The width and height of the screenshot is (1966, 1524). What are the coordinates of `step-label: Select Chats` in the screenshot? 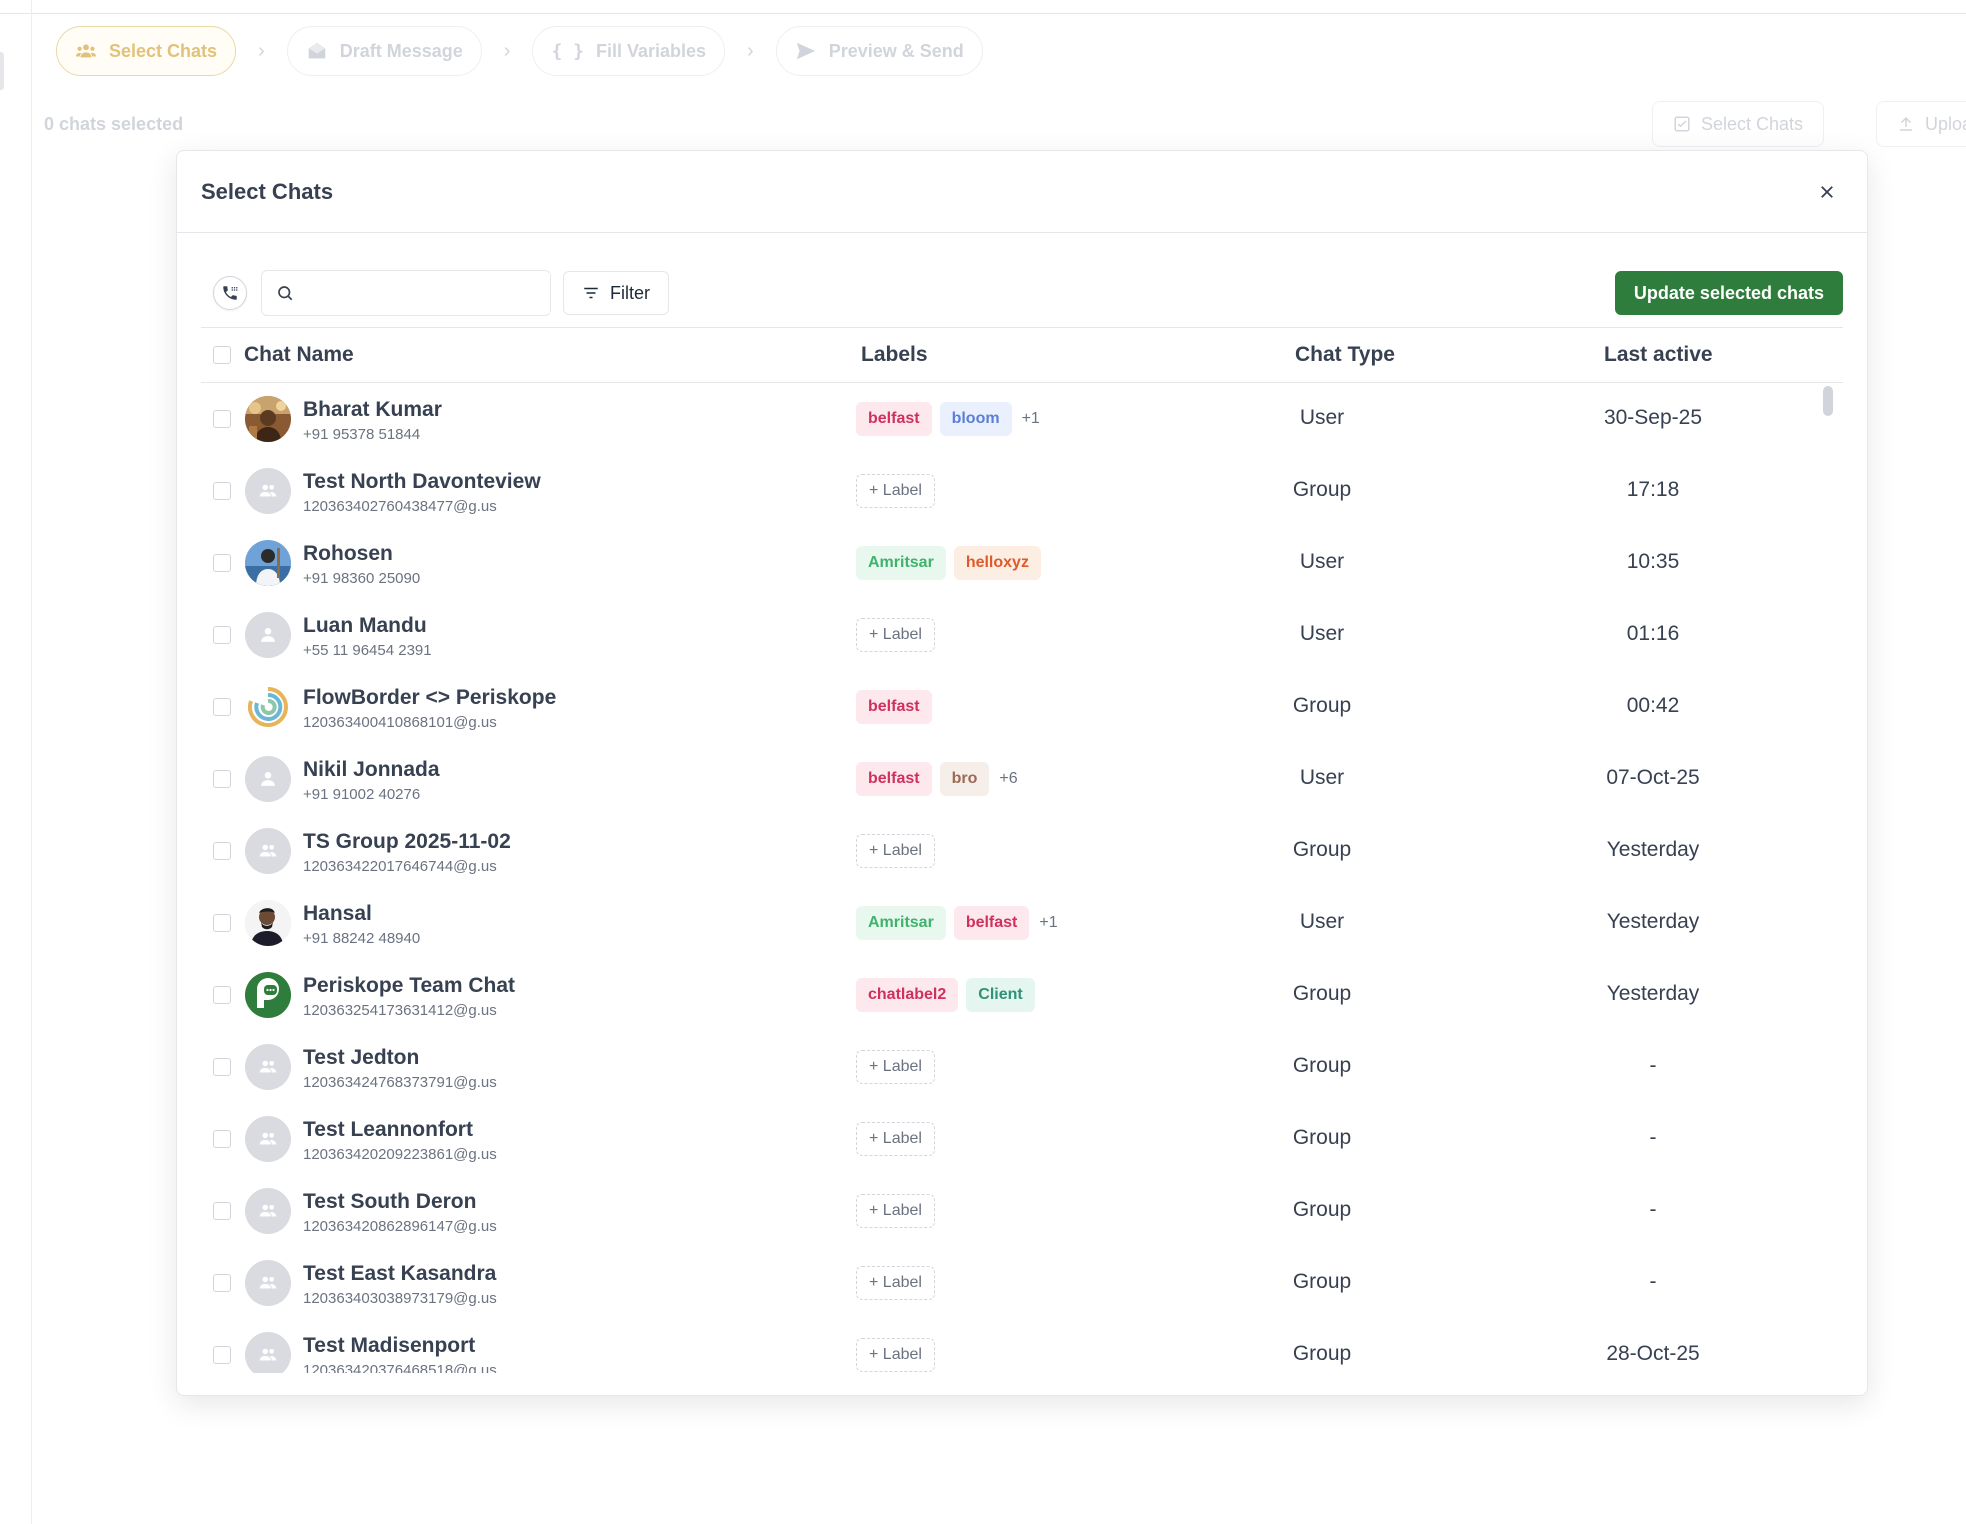 It's located at (163, 50).